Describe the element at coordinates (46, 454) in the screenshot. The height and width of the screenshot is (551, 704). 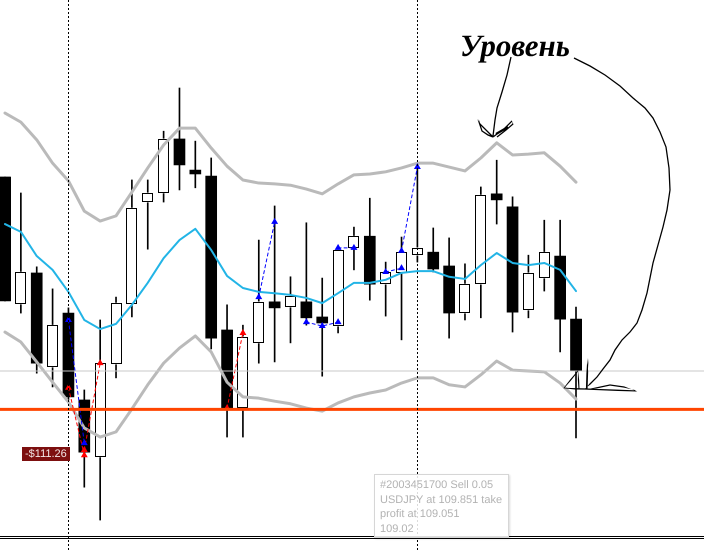
I see `annotation: -$111.26` at that location.